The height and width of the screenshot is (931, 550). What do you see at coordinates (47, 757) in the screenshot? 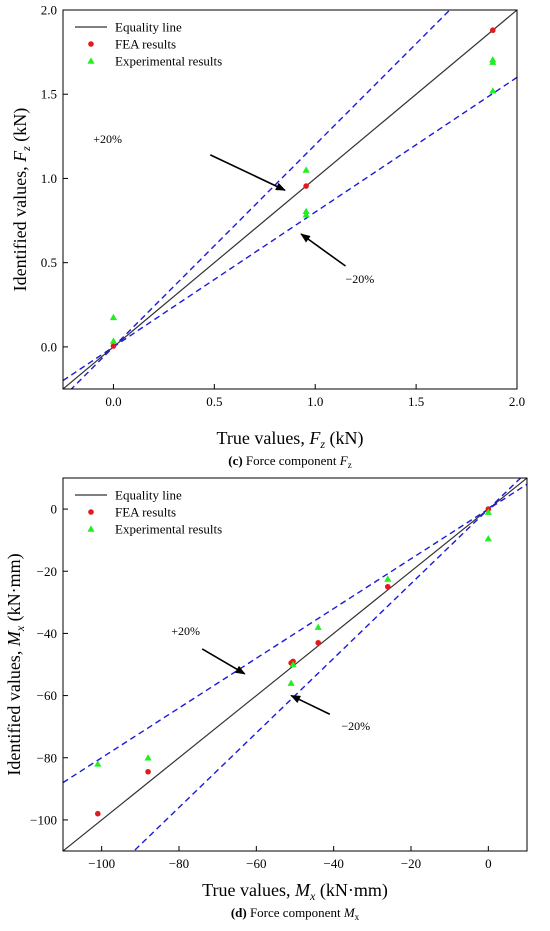
I see `y-tick-label: −80` at bounding box center [47, 757].